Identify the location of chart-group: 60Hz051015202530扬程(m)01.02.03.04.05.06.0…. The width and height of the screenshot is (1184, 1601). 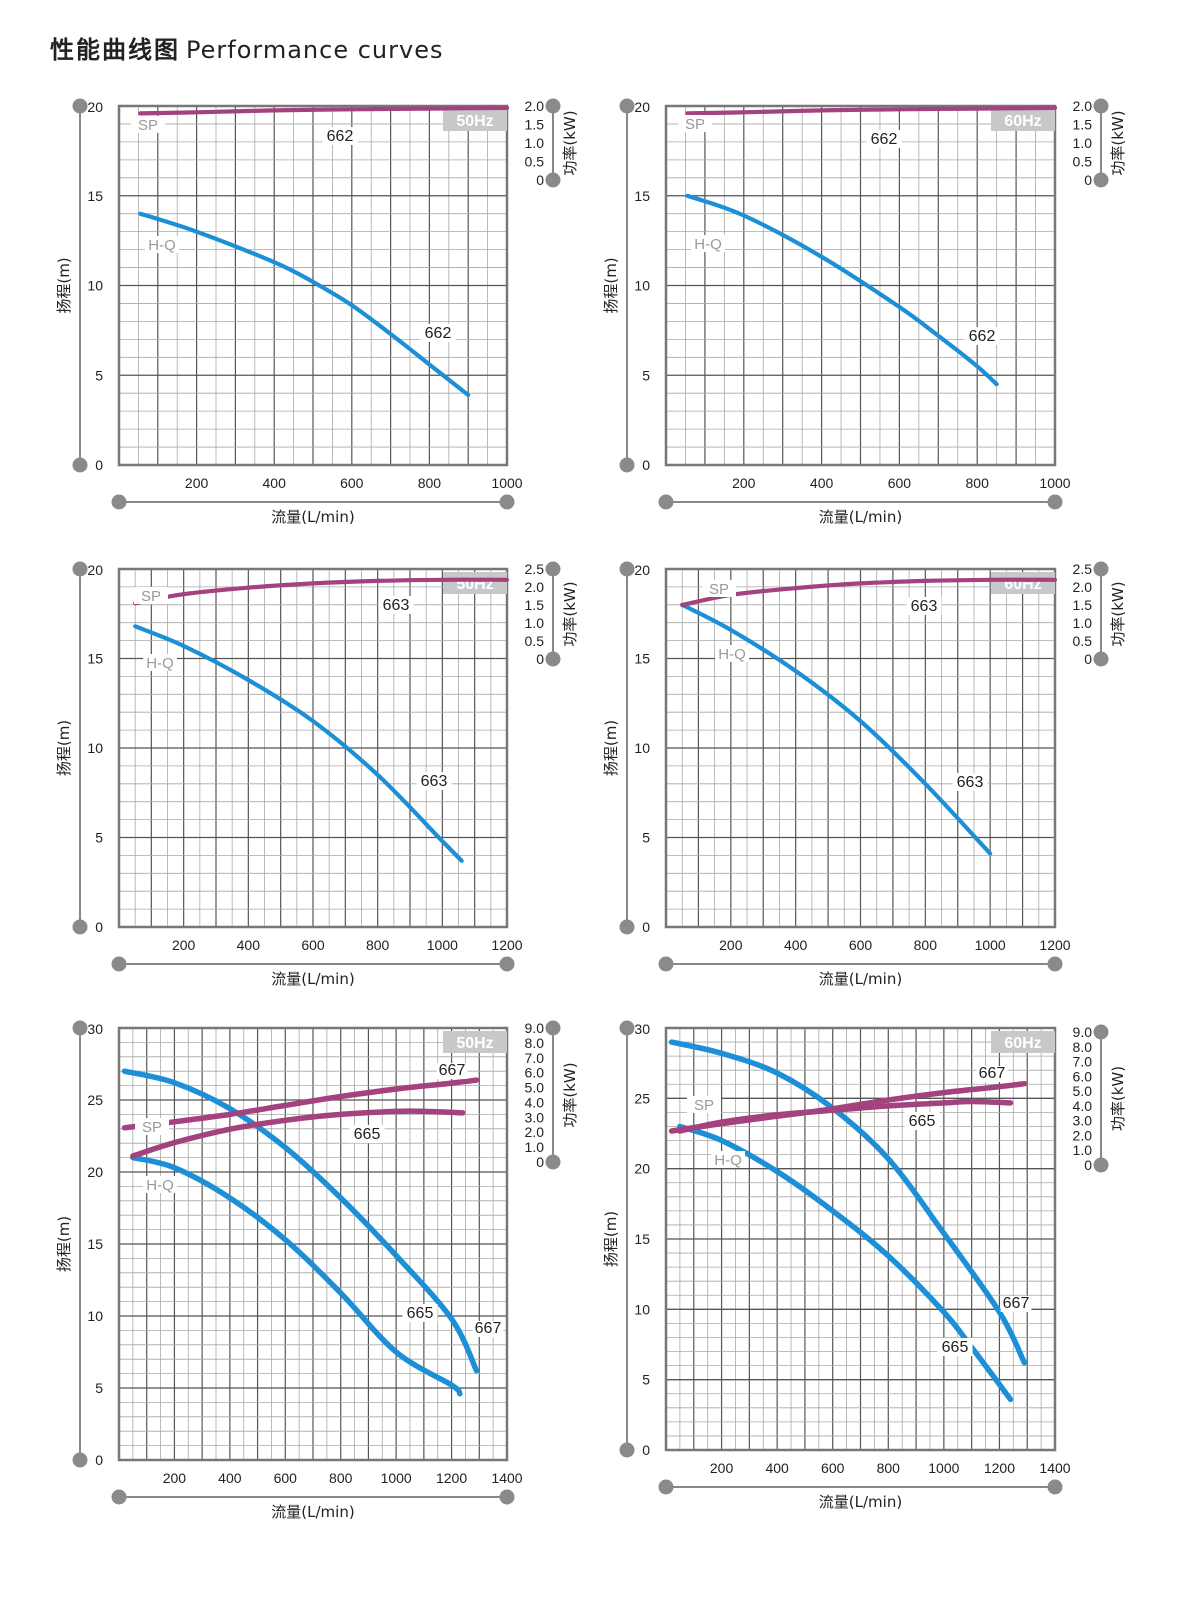
(864, 1265).